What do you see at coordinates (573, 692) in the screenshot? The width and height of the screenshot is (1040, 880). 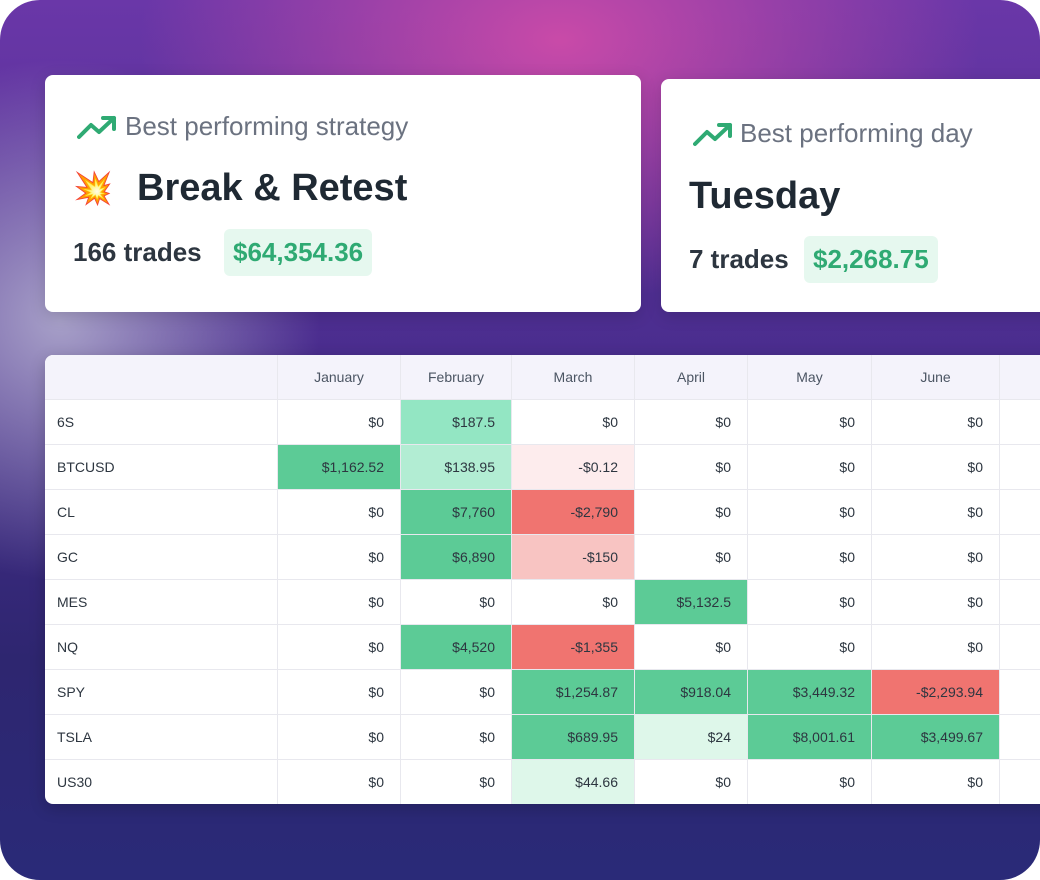 I see `value-cell: $1,254.87` at bounding box center [573, 692].